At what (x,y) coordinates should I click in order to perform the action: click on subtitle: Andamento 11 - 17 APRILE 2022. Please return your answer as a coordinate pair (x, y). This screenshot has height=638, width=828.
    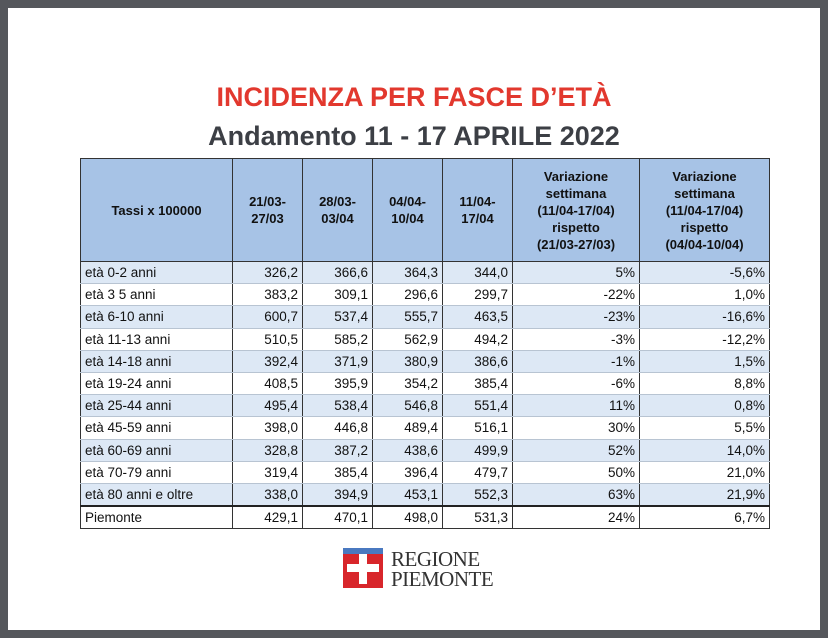
    Looking at the image, I should click on (414, 136).